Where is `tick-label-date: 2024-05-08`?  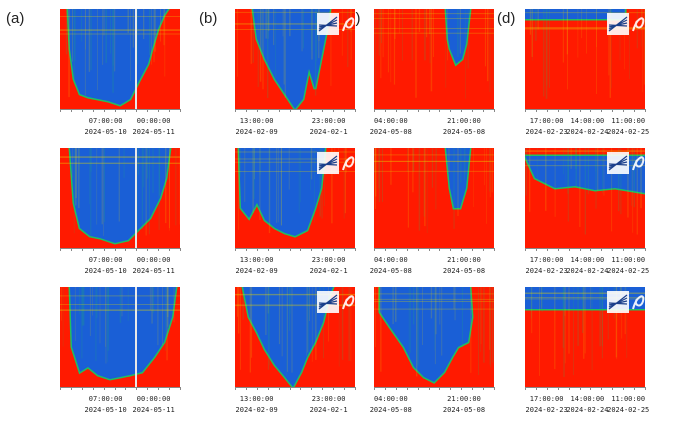
tick-label-date: 2024-05-08 is located at coordinates (391, 271).